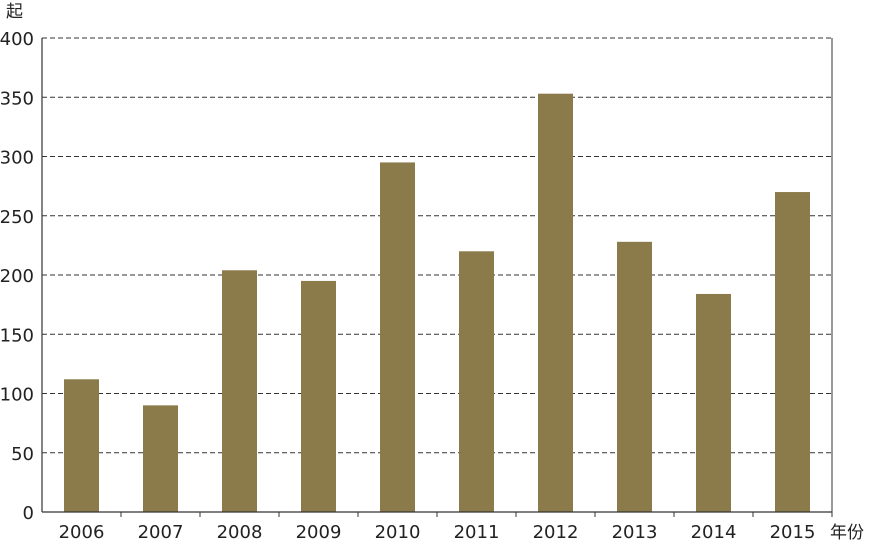 The width and height of the screenshot is (870, 547). What do you see at coordinates (634, 376) in the screenshot?
I see `bar-2013` at bounding box center [634, 376].